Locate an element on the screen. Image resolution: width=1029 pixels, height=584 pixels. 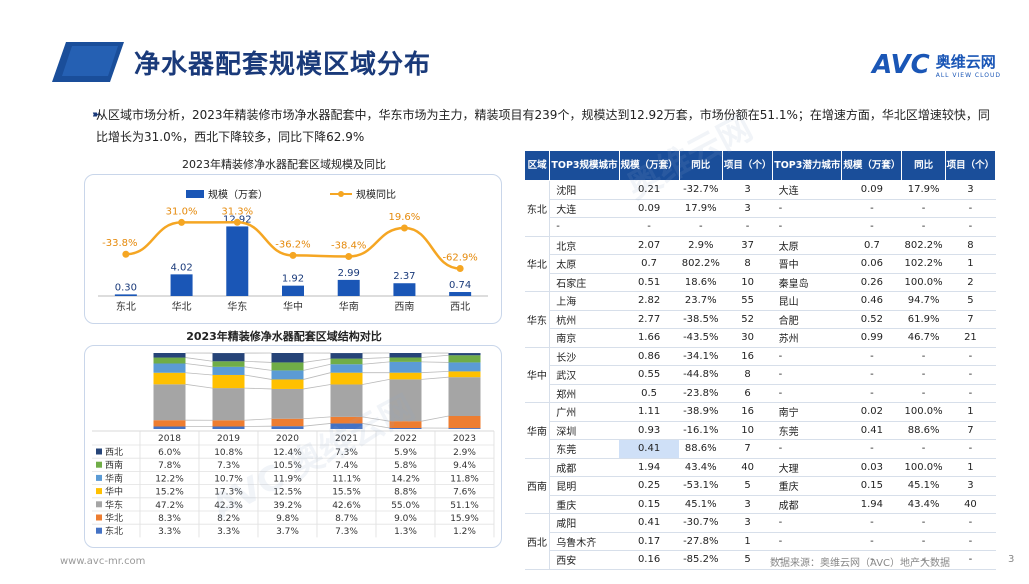
table-cell: 7.4% is located at coordinates (346, 466).